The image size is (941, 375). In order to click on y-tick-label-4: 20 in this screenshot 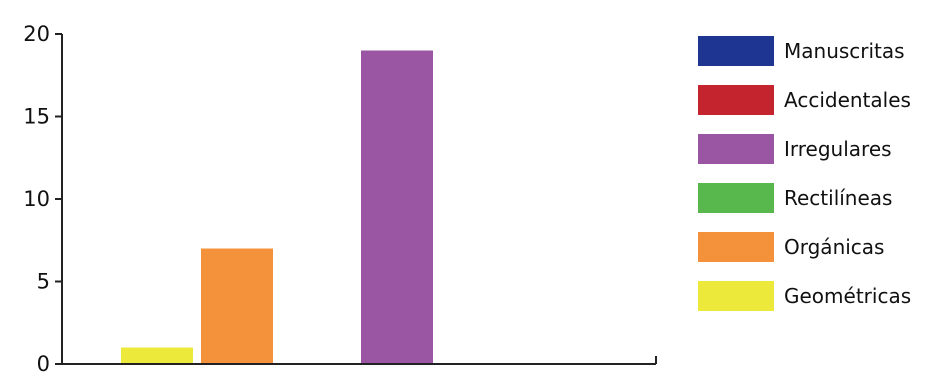, I will do `click(36, 34)`.